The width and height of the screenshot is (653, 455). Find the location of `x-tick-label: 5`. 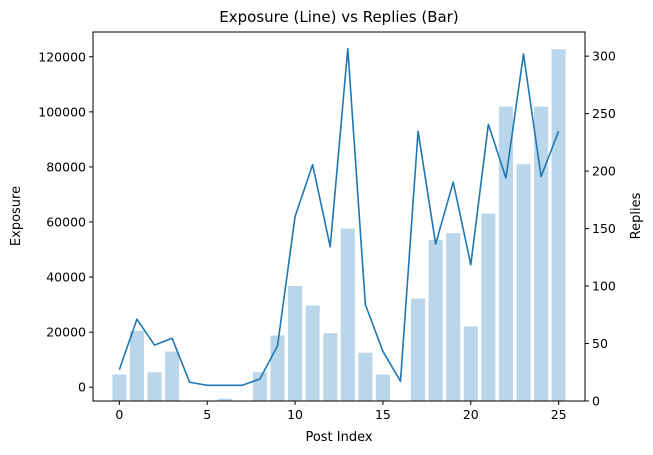

x-tick-label: 5 is located at coordinates (207, 414).